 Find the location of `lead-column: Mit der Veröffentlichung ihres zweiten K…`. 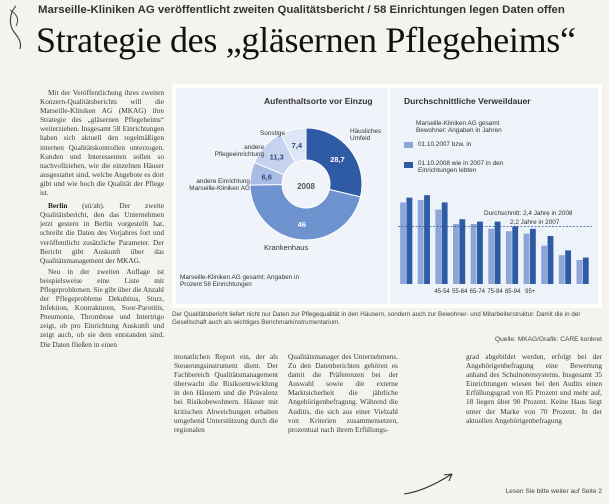

lead-column: Mit der Veröffentlichung ihres zweiten K… is located at coordinates (102, 219).